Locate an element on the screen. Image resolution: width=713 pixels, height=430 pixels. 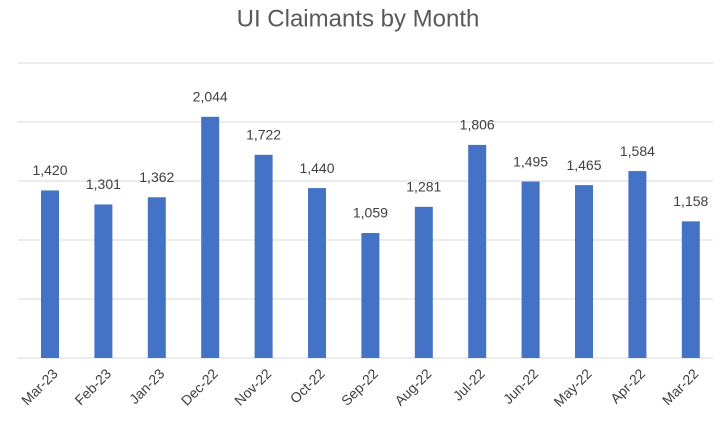
data-label: 1,158 is located at coordinates (690, 201).